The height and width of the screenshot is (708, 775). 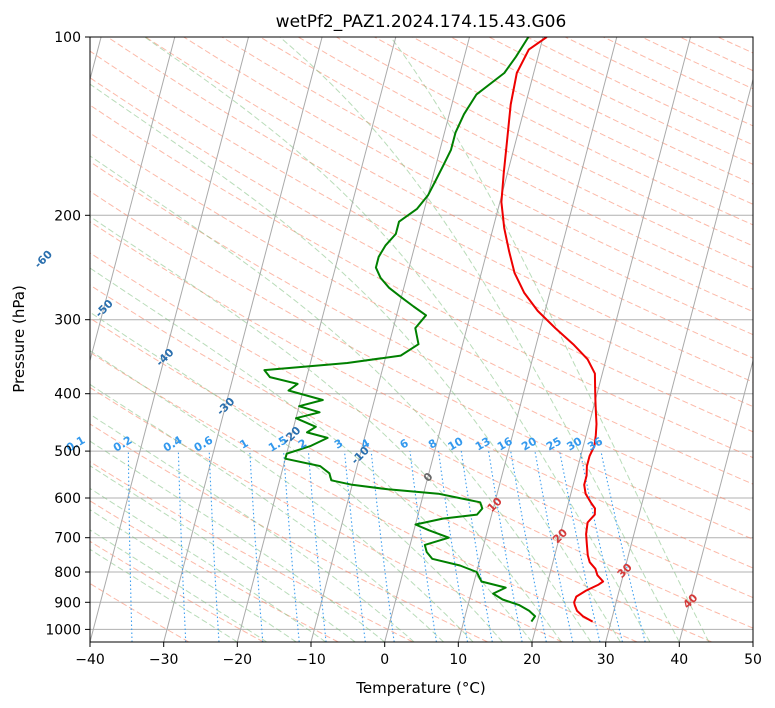 What do you see at coordinates (606, 660) in the screenshot?
I see `x-tick-label: 30` at bounding box center [606, 660].